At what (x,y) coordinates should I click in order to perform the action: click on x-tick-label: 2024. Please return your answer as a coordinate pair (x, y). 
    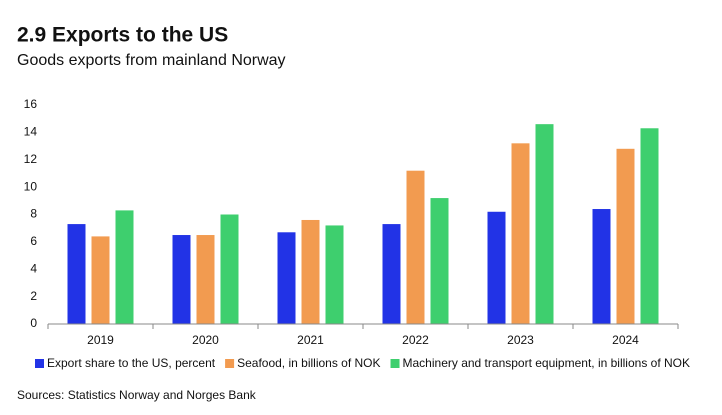
    Looking at the image, I should click on (625, 340).